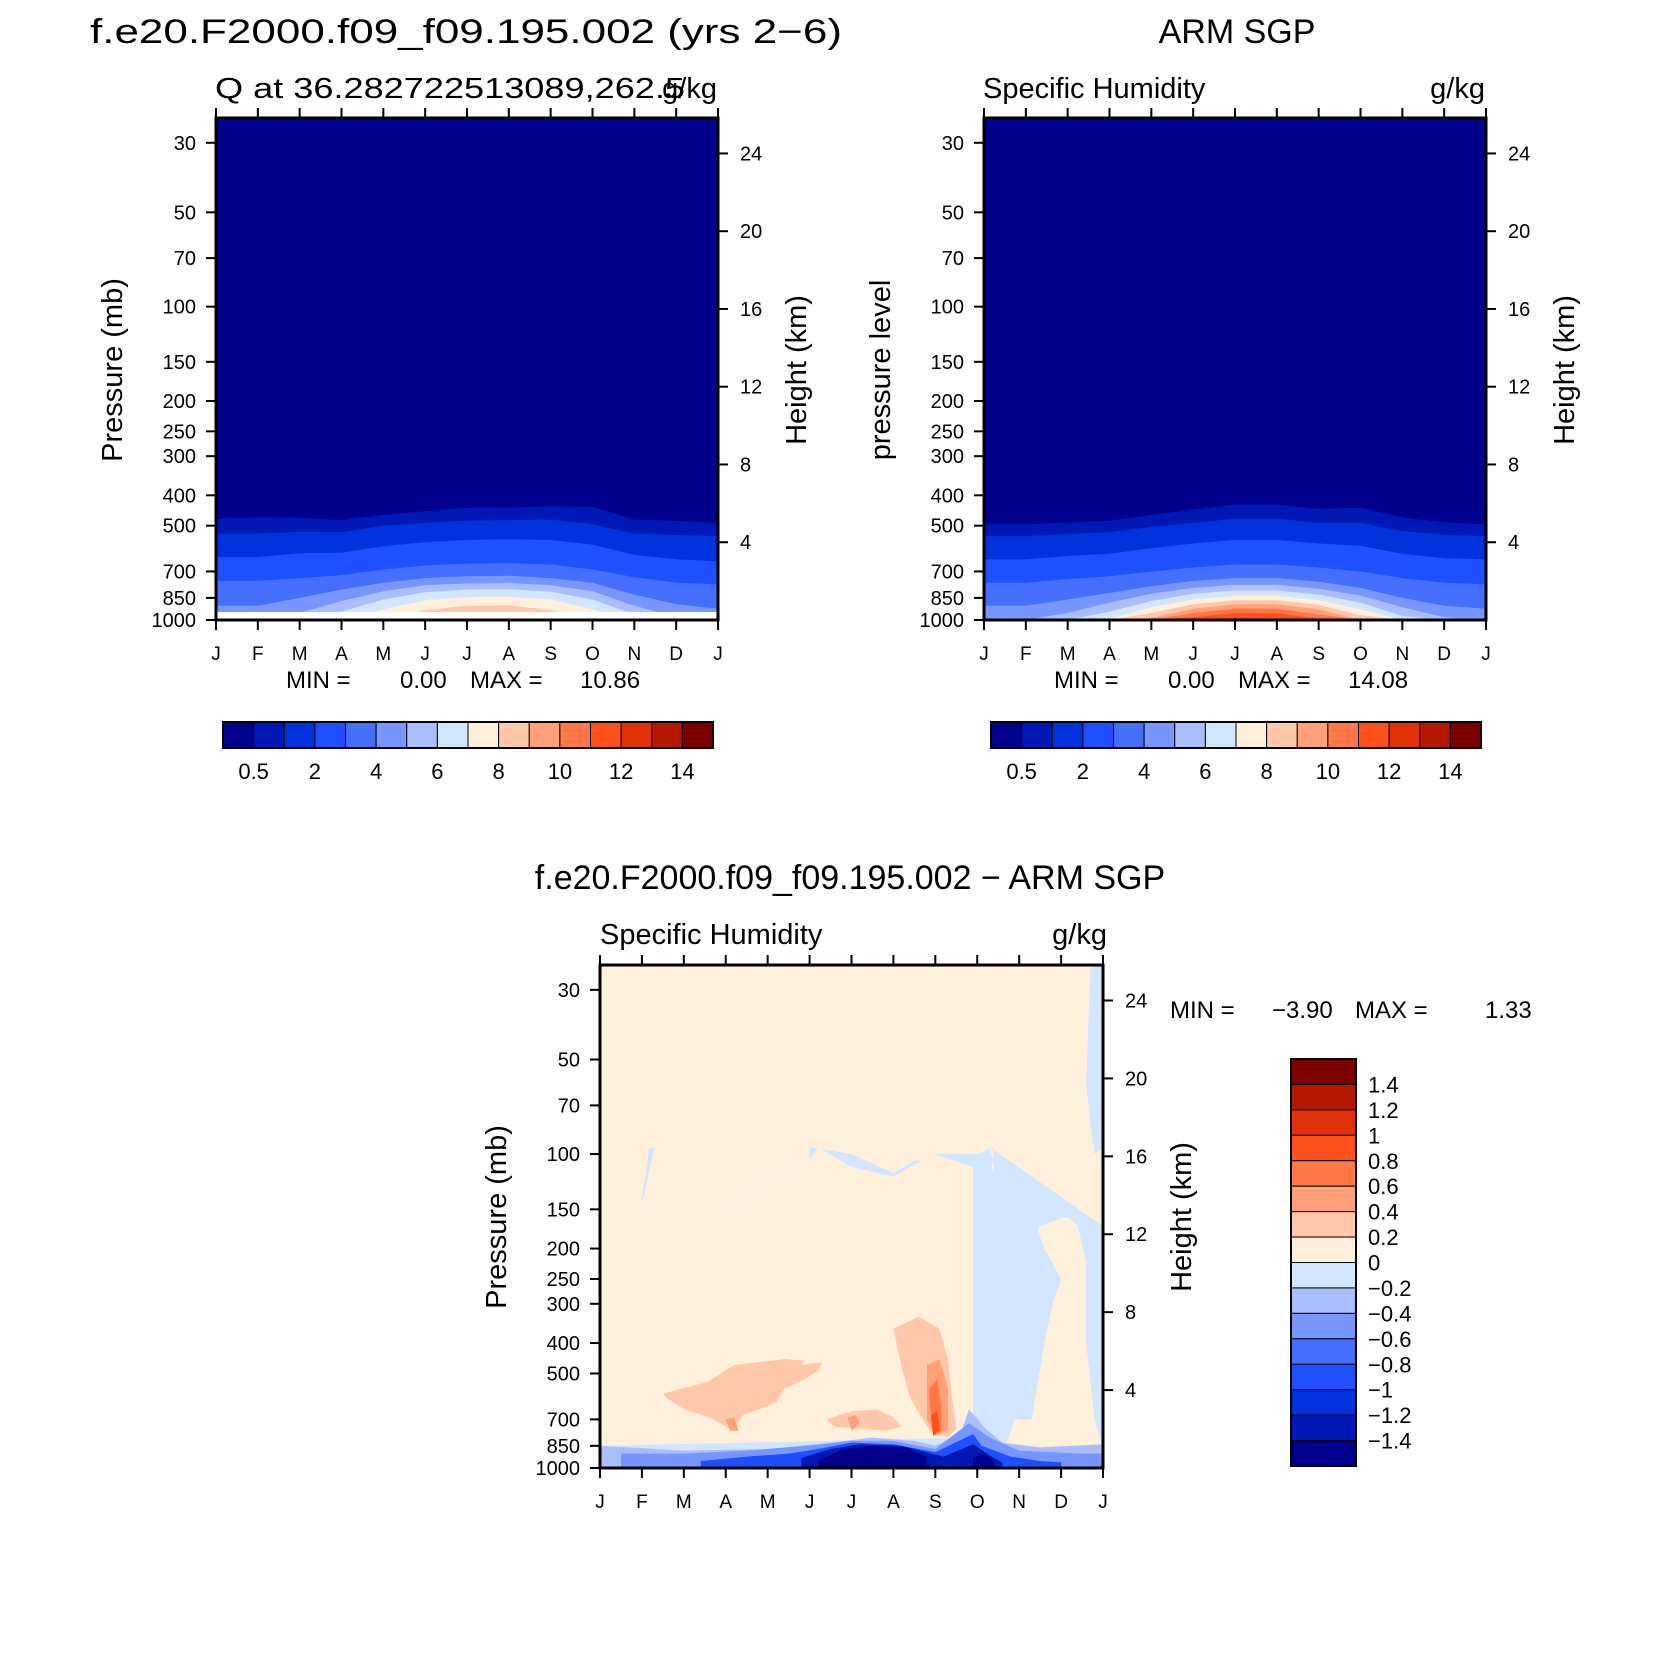 The width and height of the screenshot is (1680, 1680). What do you see at coordinates (1383, 1161) in the screenshot?
I see `colorbar-label: 0.8` at bounding box center [1383, 1161].